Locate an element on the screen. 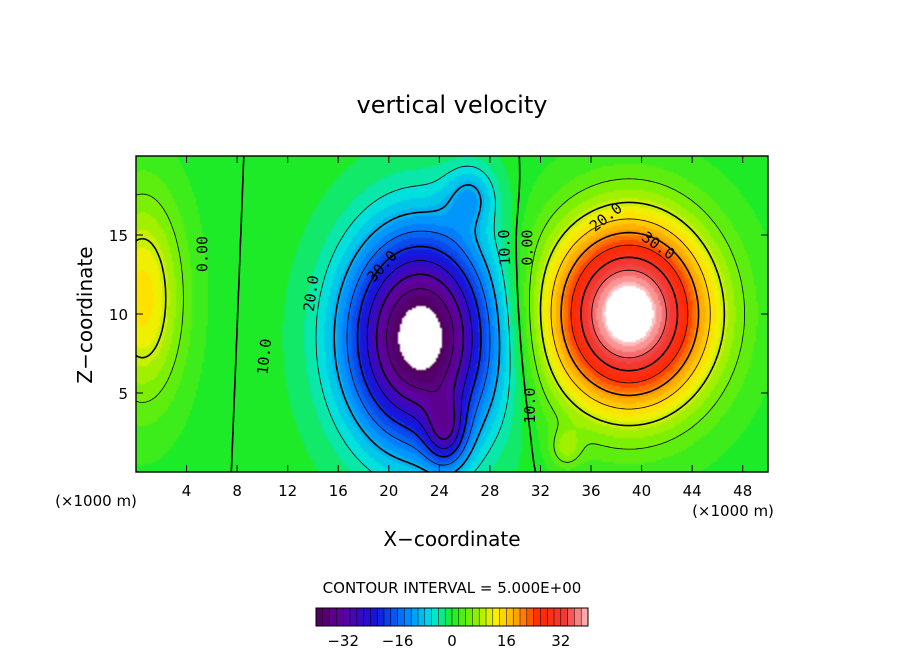 The width and height of the screenshot is (904, 654). x-tick-label: 28 is located at coordinates (489, 491).